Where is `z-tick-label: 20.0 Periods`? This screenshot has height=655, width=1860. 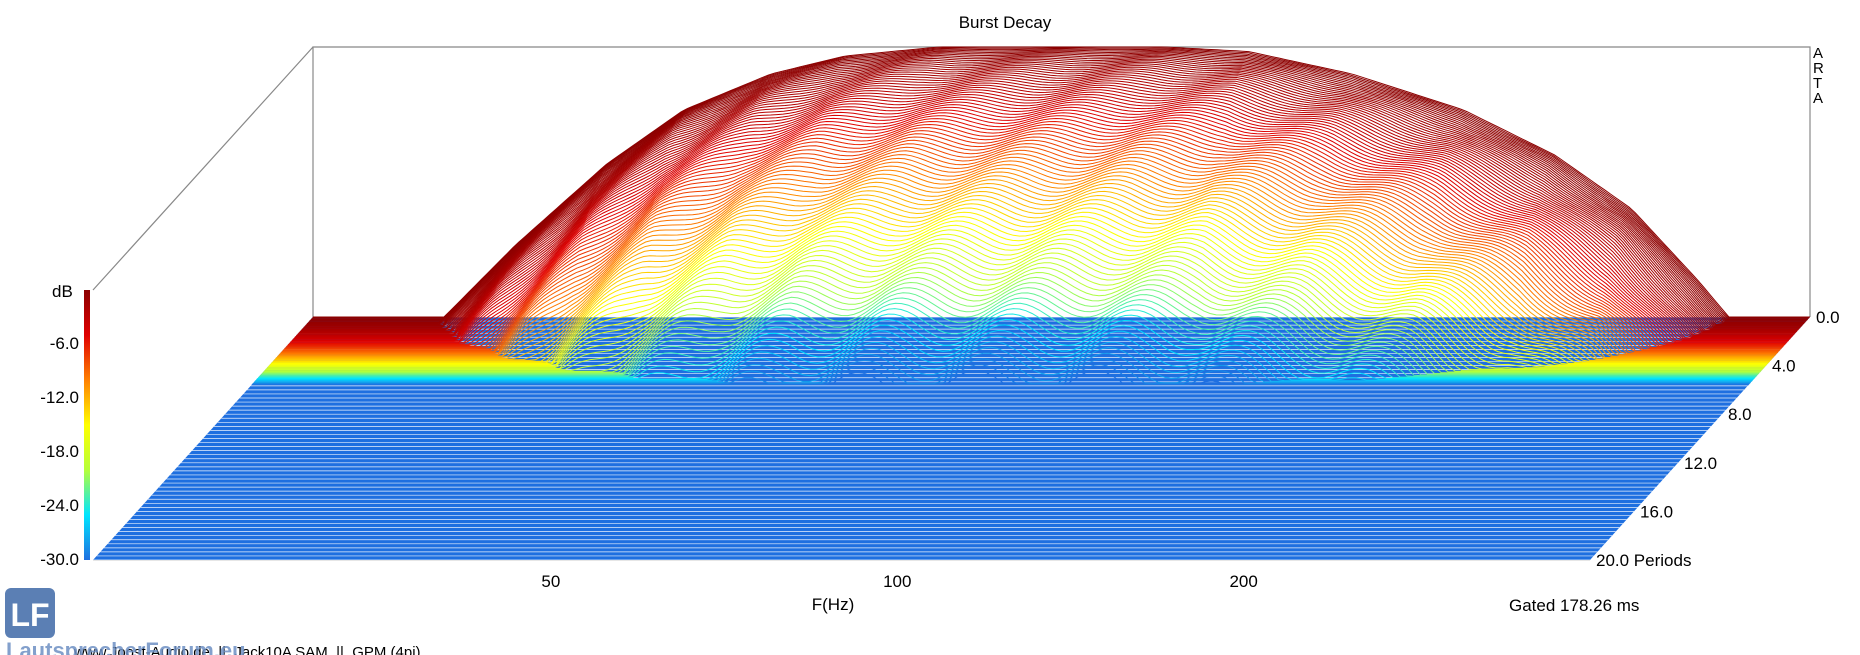 z-tick-label: 20.0 Periods is located at coordinates (1643, 560).